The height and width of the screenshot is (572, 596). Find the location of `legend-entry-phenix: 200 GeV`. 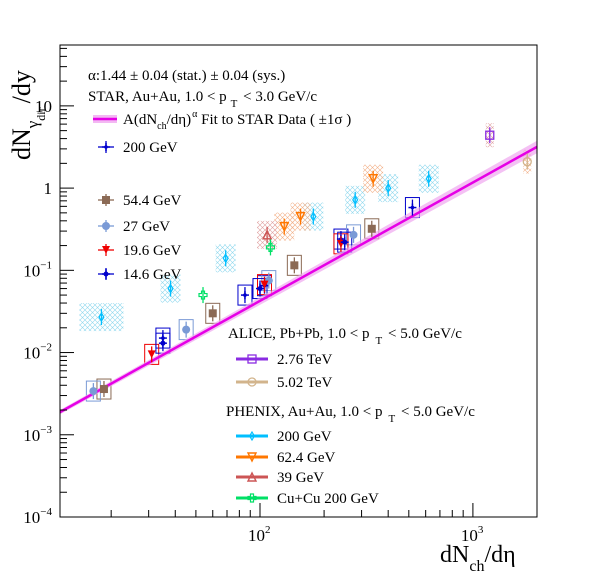

legend-entry-phenix: 200 GeV is located at coordinates (284, 437).